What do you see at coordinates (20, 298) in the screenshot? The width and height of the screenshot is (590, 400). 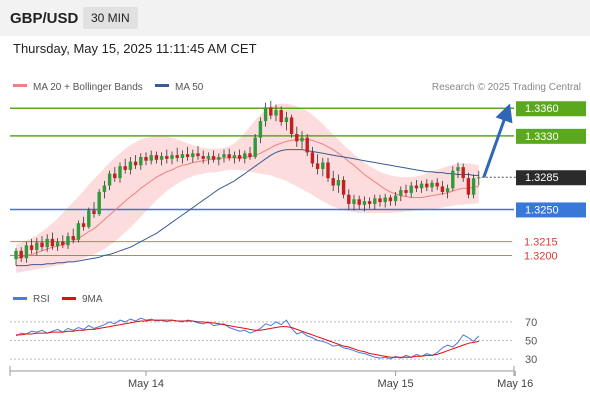 I see `legend-rsi-swatch` at bounding box center [20, 298].